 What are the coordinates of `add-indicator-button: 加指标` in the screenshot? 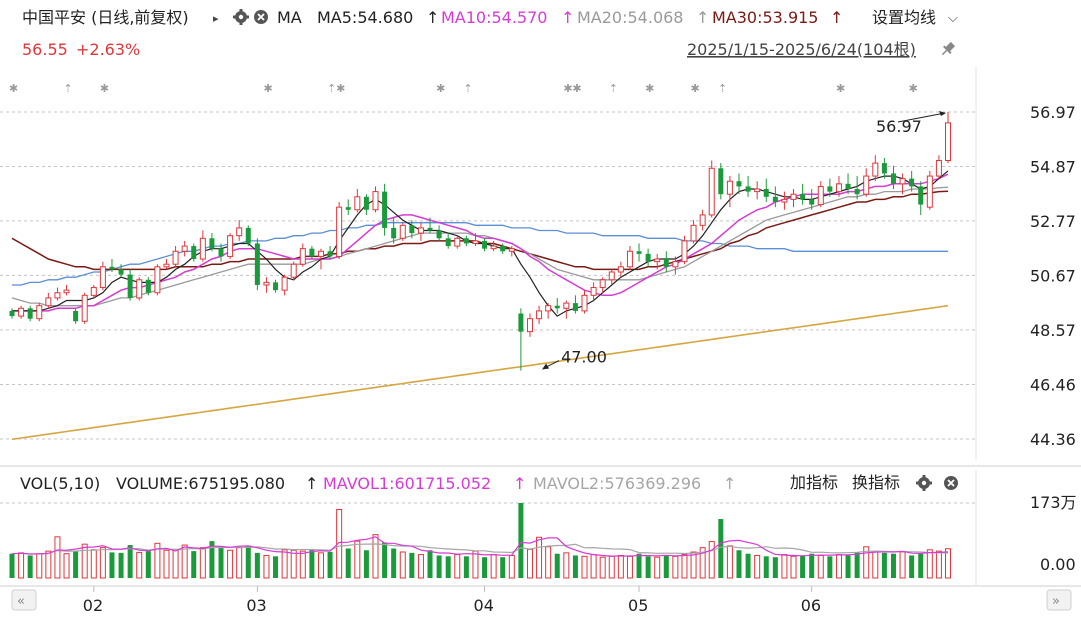 It's located at (814, 482).